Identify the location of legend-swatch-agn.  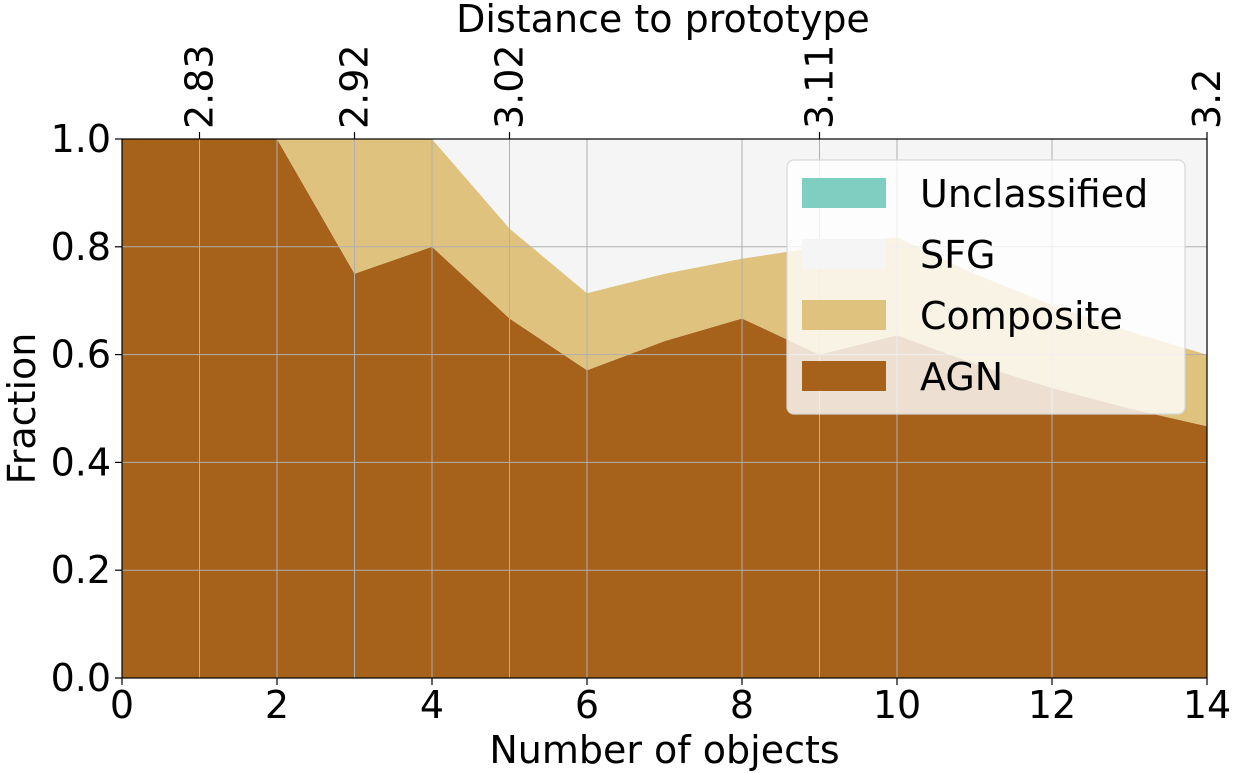
(844, 376).